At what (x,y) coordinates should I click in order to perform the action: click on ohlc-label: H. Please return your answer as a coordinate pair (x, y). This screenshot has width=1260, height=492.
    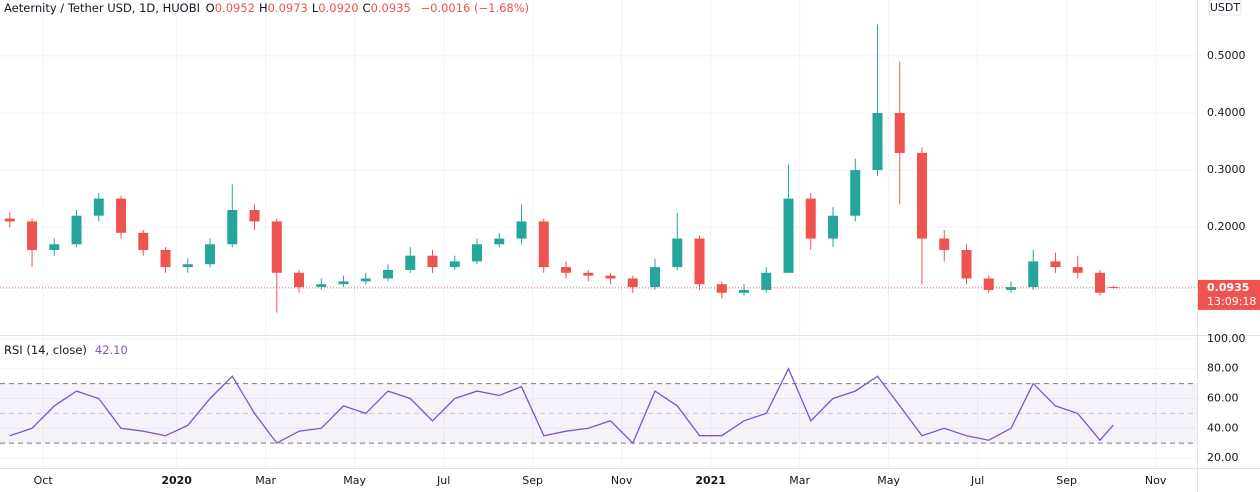
    Looking at the image, I should click on (263, 8).